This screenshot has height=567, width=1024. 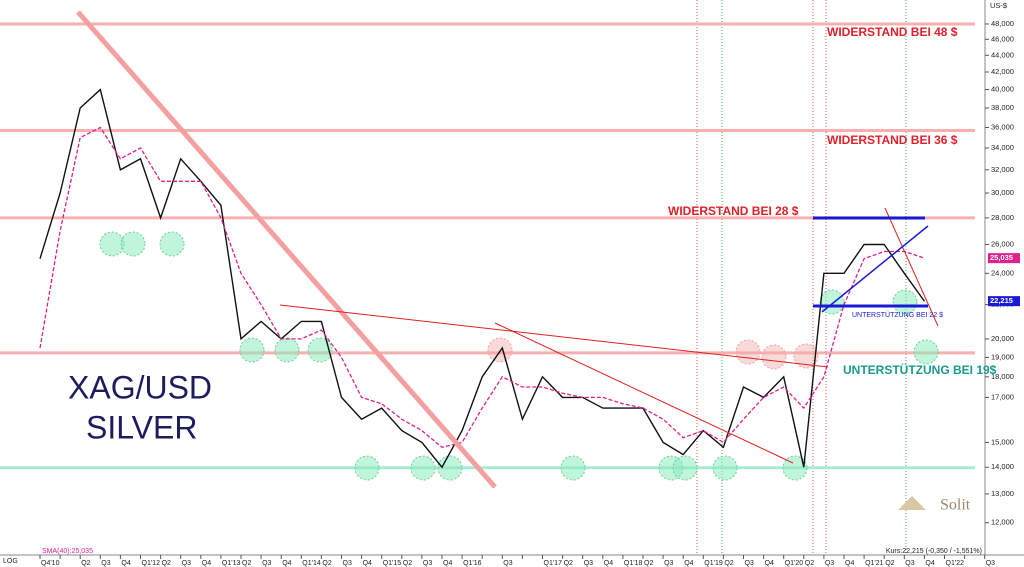 I want to click on y-tick-label: 20,000, so click(x=1002, y=338).